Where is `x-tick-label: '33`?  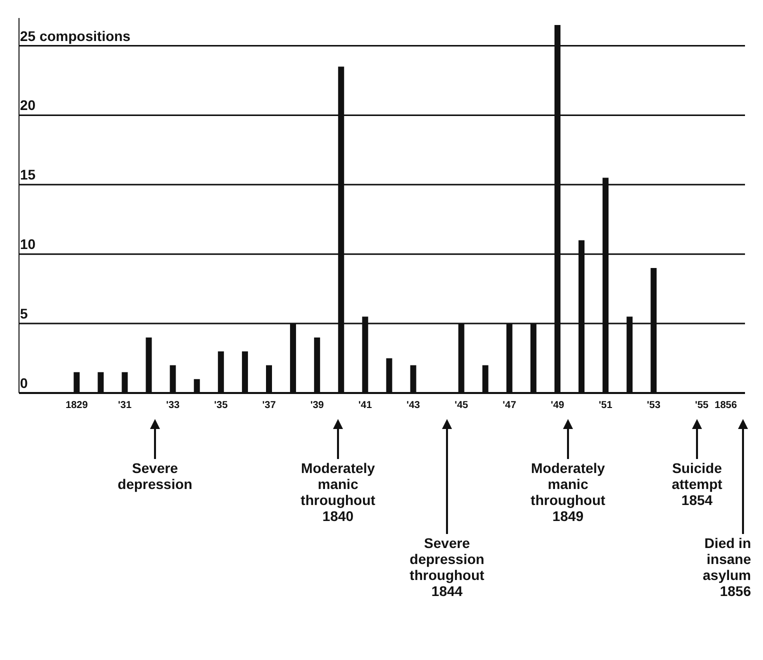
x-tick-label: '33 is located at coordinates (173, 406).